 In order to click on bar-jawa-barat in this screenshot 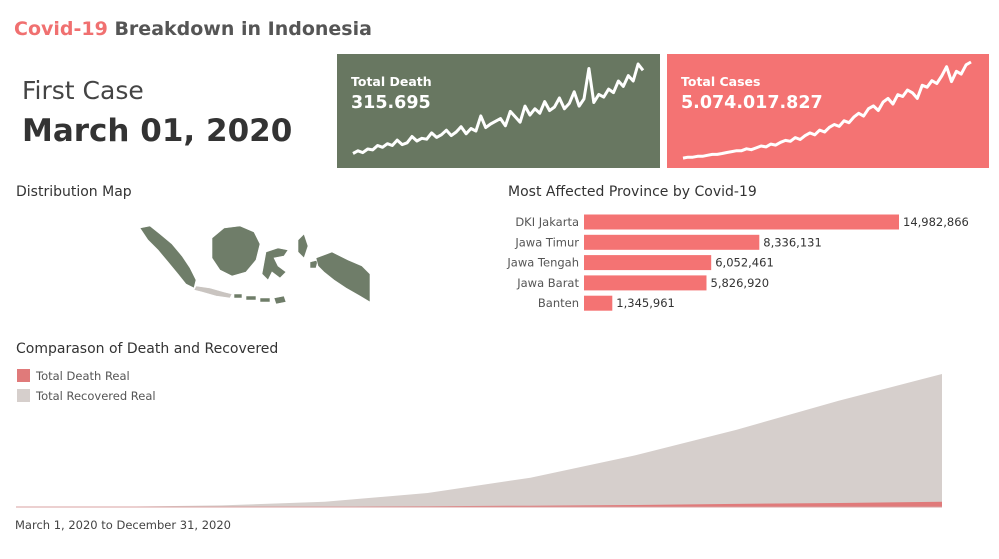, I will do `click(645, 283)`.